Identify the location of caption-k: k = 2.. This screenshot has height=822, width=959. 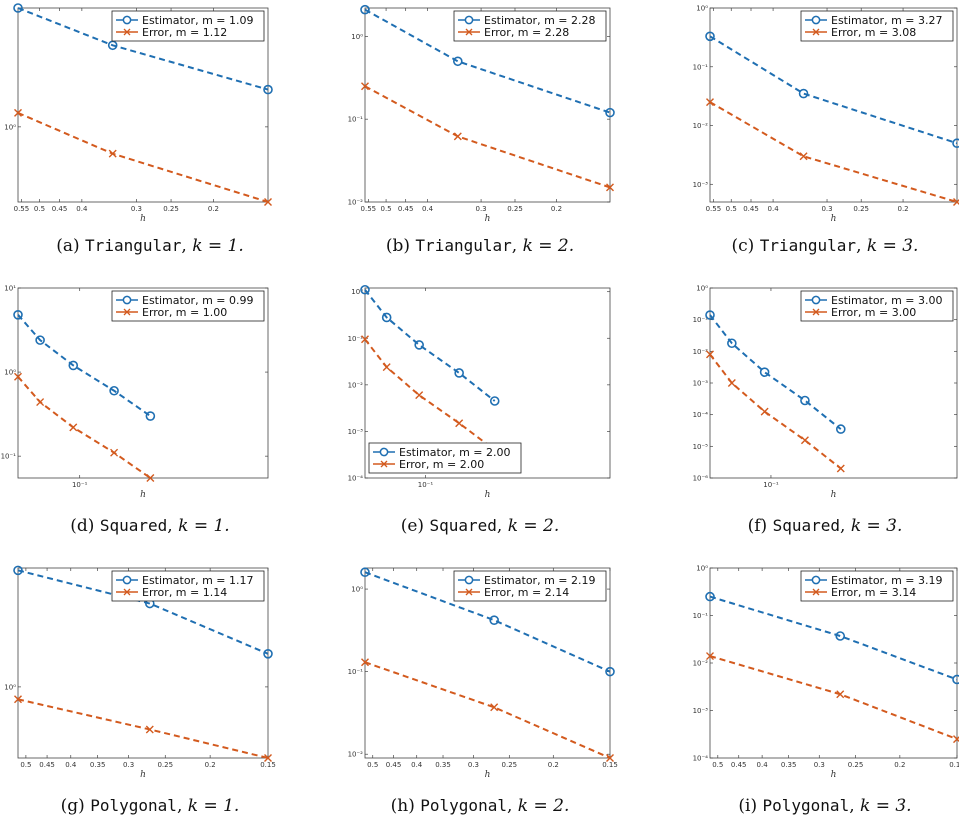
(544, 806).